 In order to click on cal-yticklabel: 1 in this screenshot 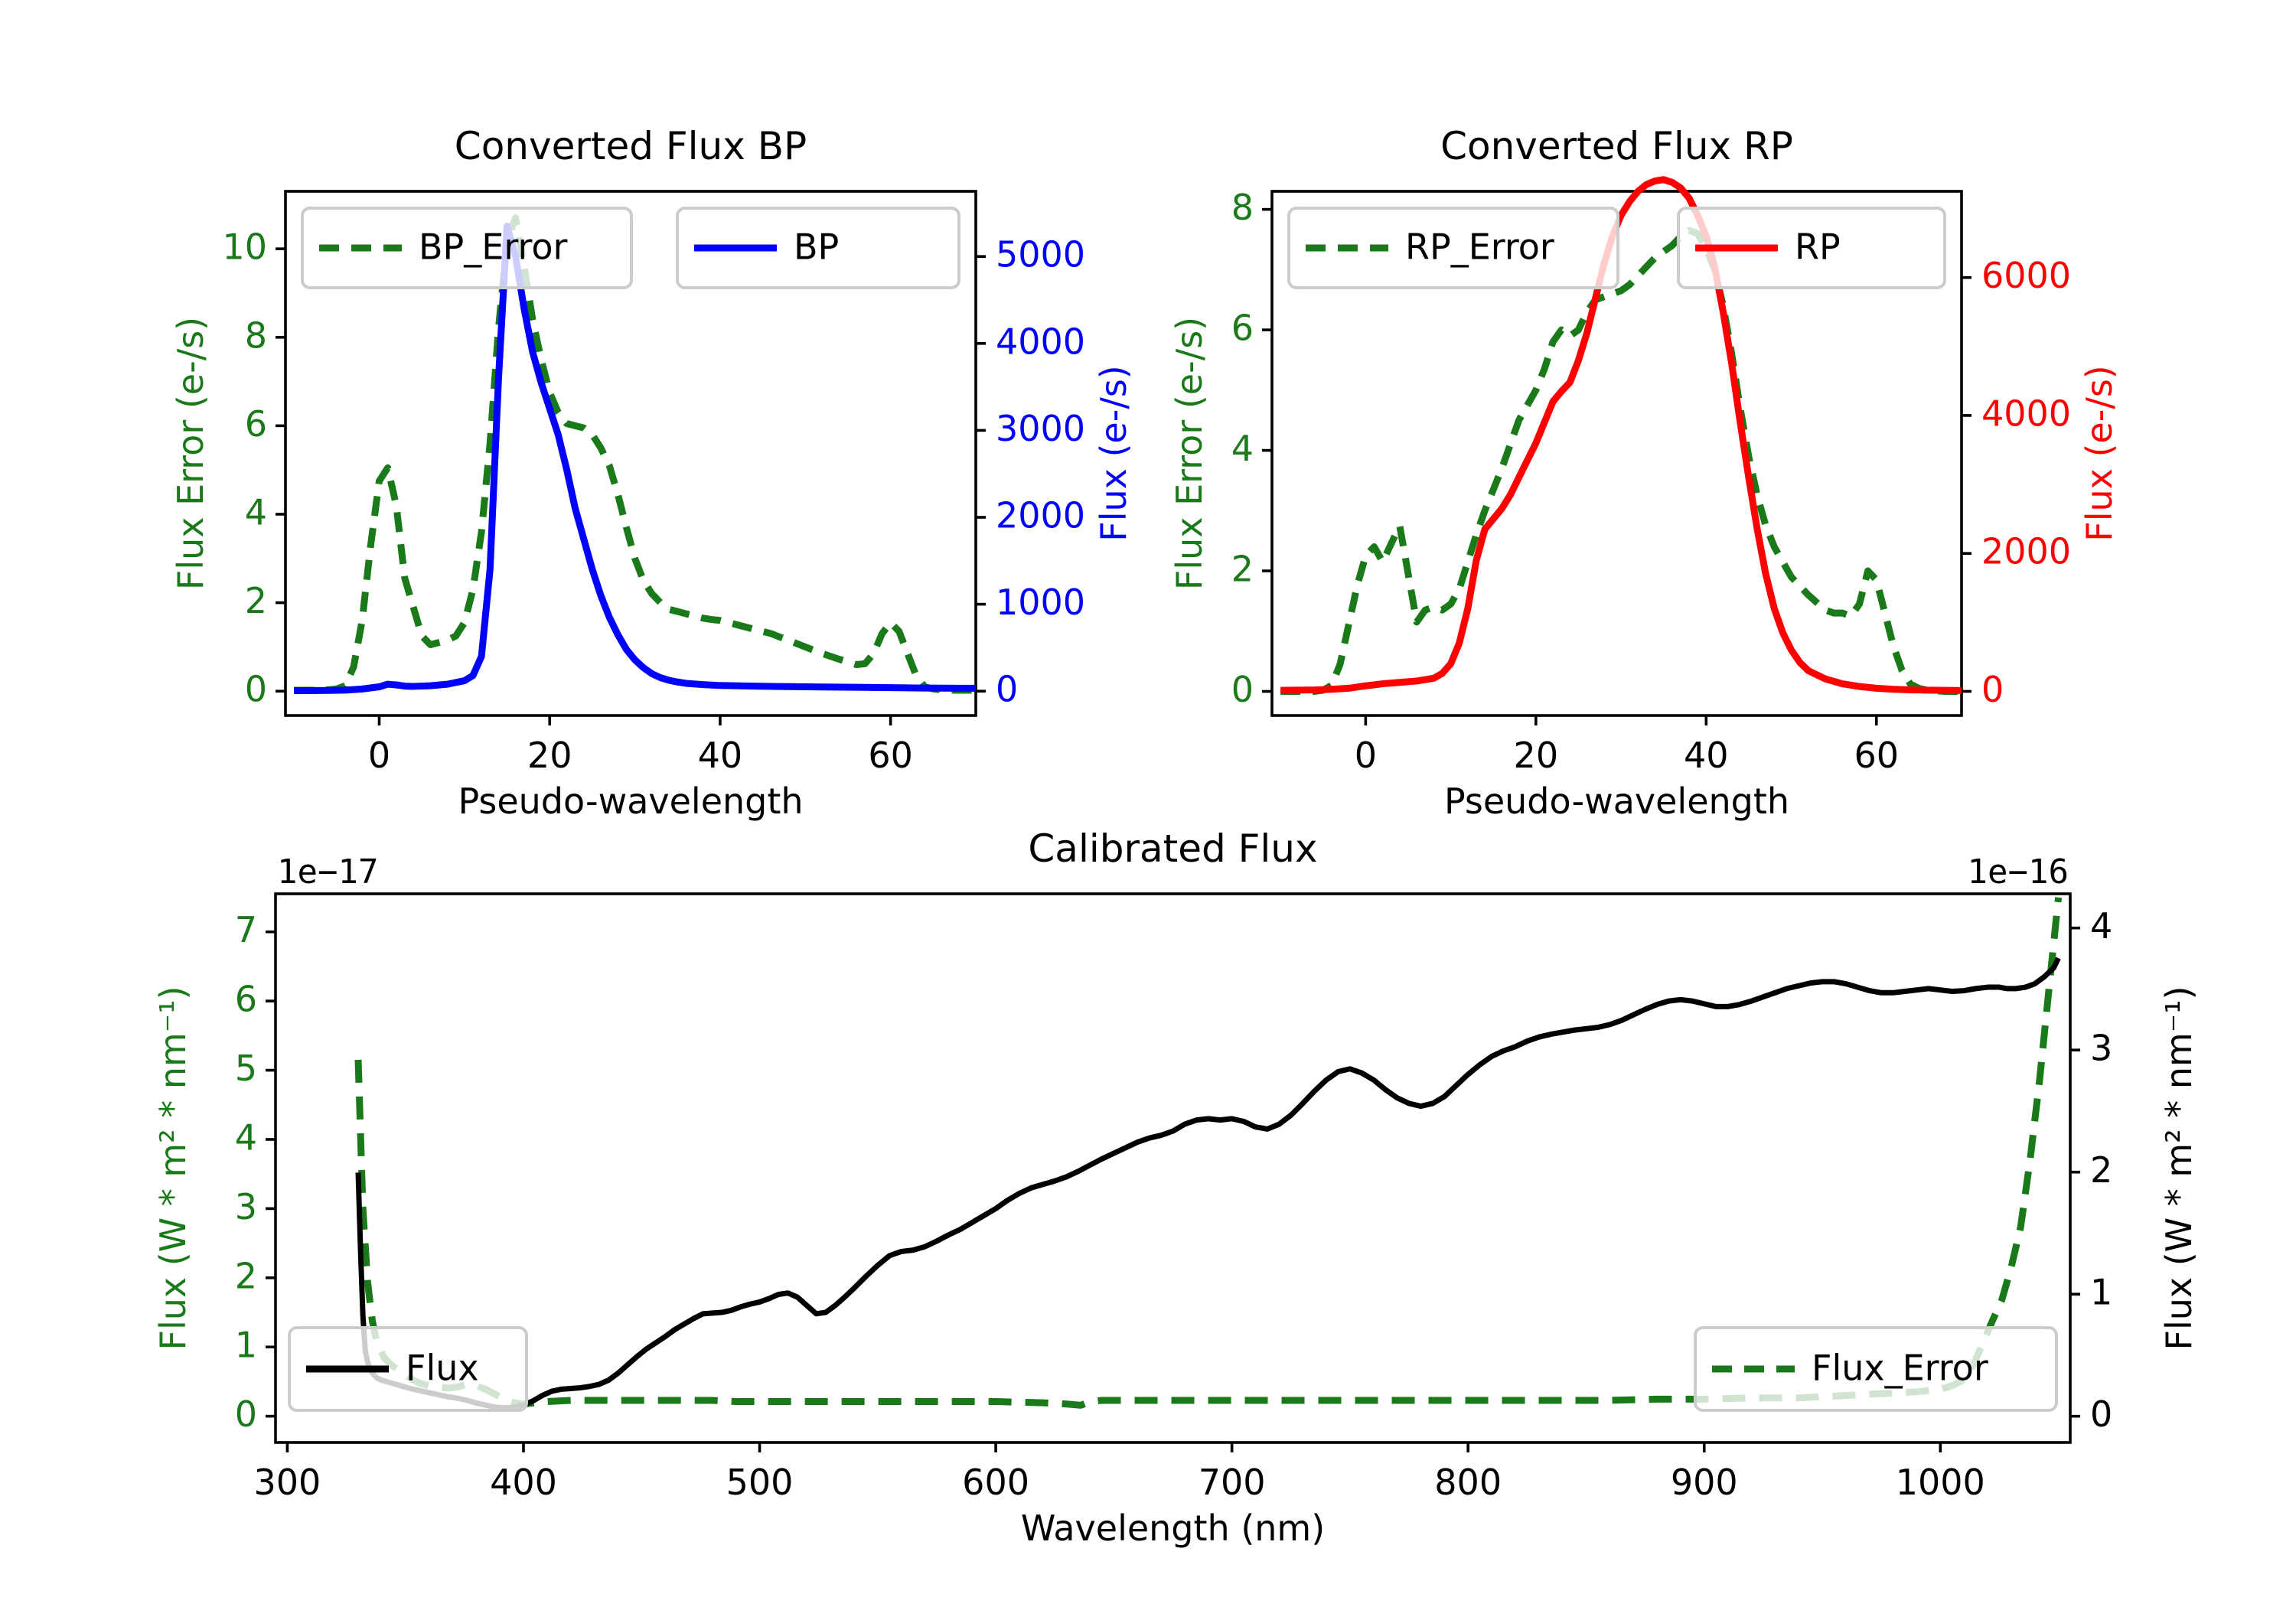, I will do `click(2101, 1292)`.